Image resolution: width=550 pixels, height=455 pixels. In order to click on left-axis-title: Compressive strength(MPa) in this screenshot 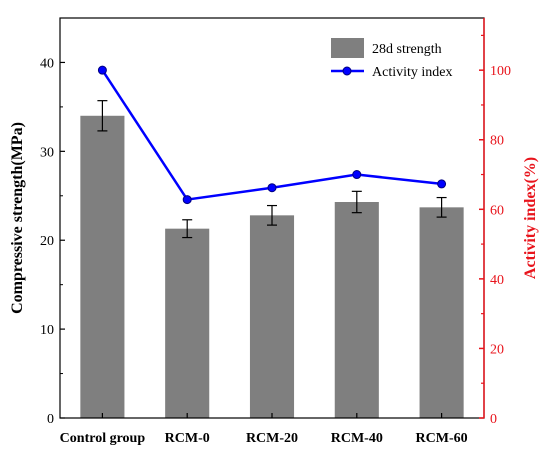, I will do `click(17, 218)`.